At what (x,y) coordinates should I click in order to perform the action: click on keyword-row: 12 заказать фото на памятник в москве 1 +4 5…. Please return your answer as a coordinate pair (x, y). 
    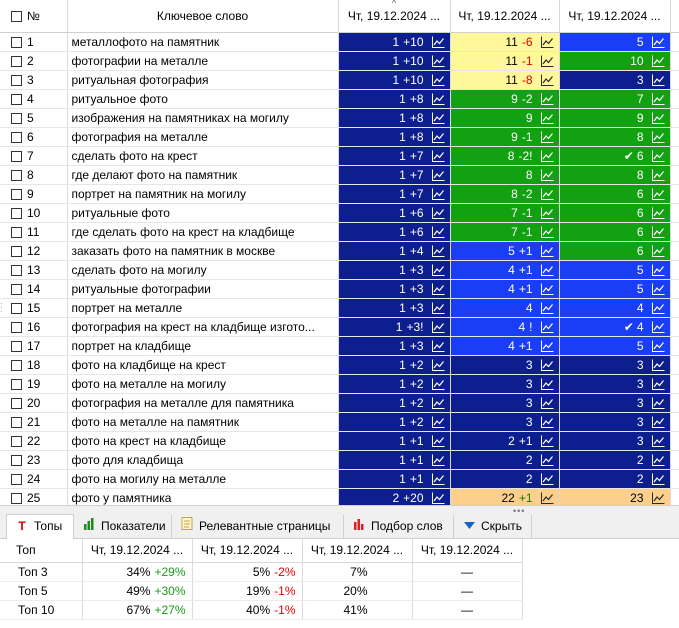
    Looking at the image, I should click on (339, 251).